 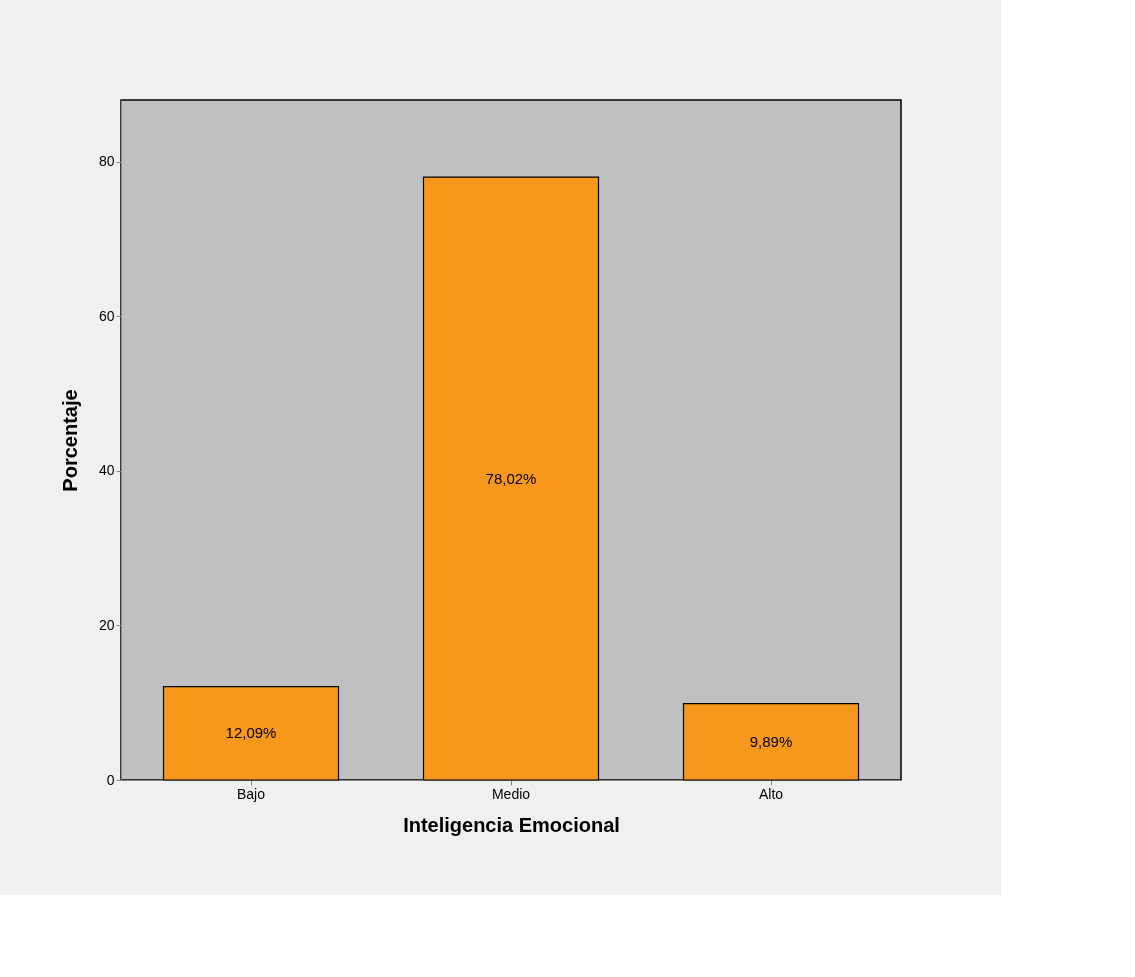 What do you see at coordinates (511, 824) in the screenshot?
I see `x-axis-title: Inteligencia Emocional` at bounding box center [511, 824].